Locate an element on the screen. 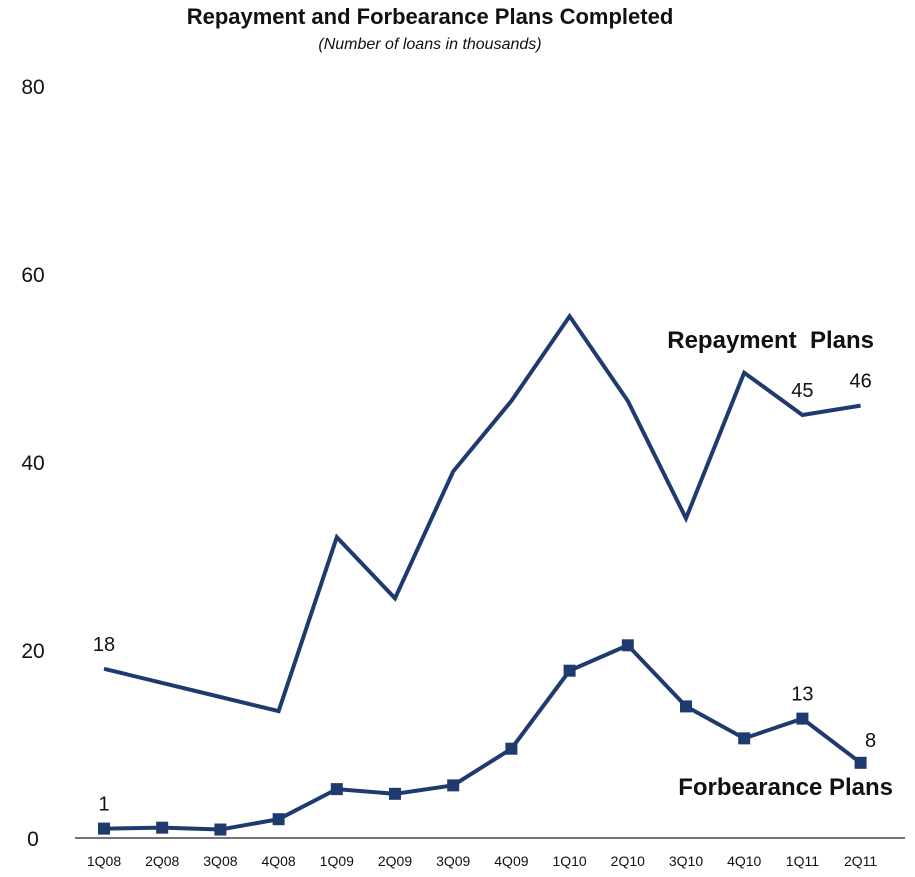 This screenshot has width=915, height=877. repayment-data-label: 45 is located at coordinates (802, 391).